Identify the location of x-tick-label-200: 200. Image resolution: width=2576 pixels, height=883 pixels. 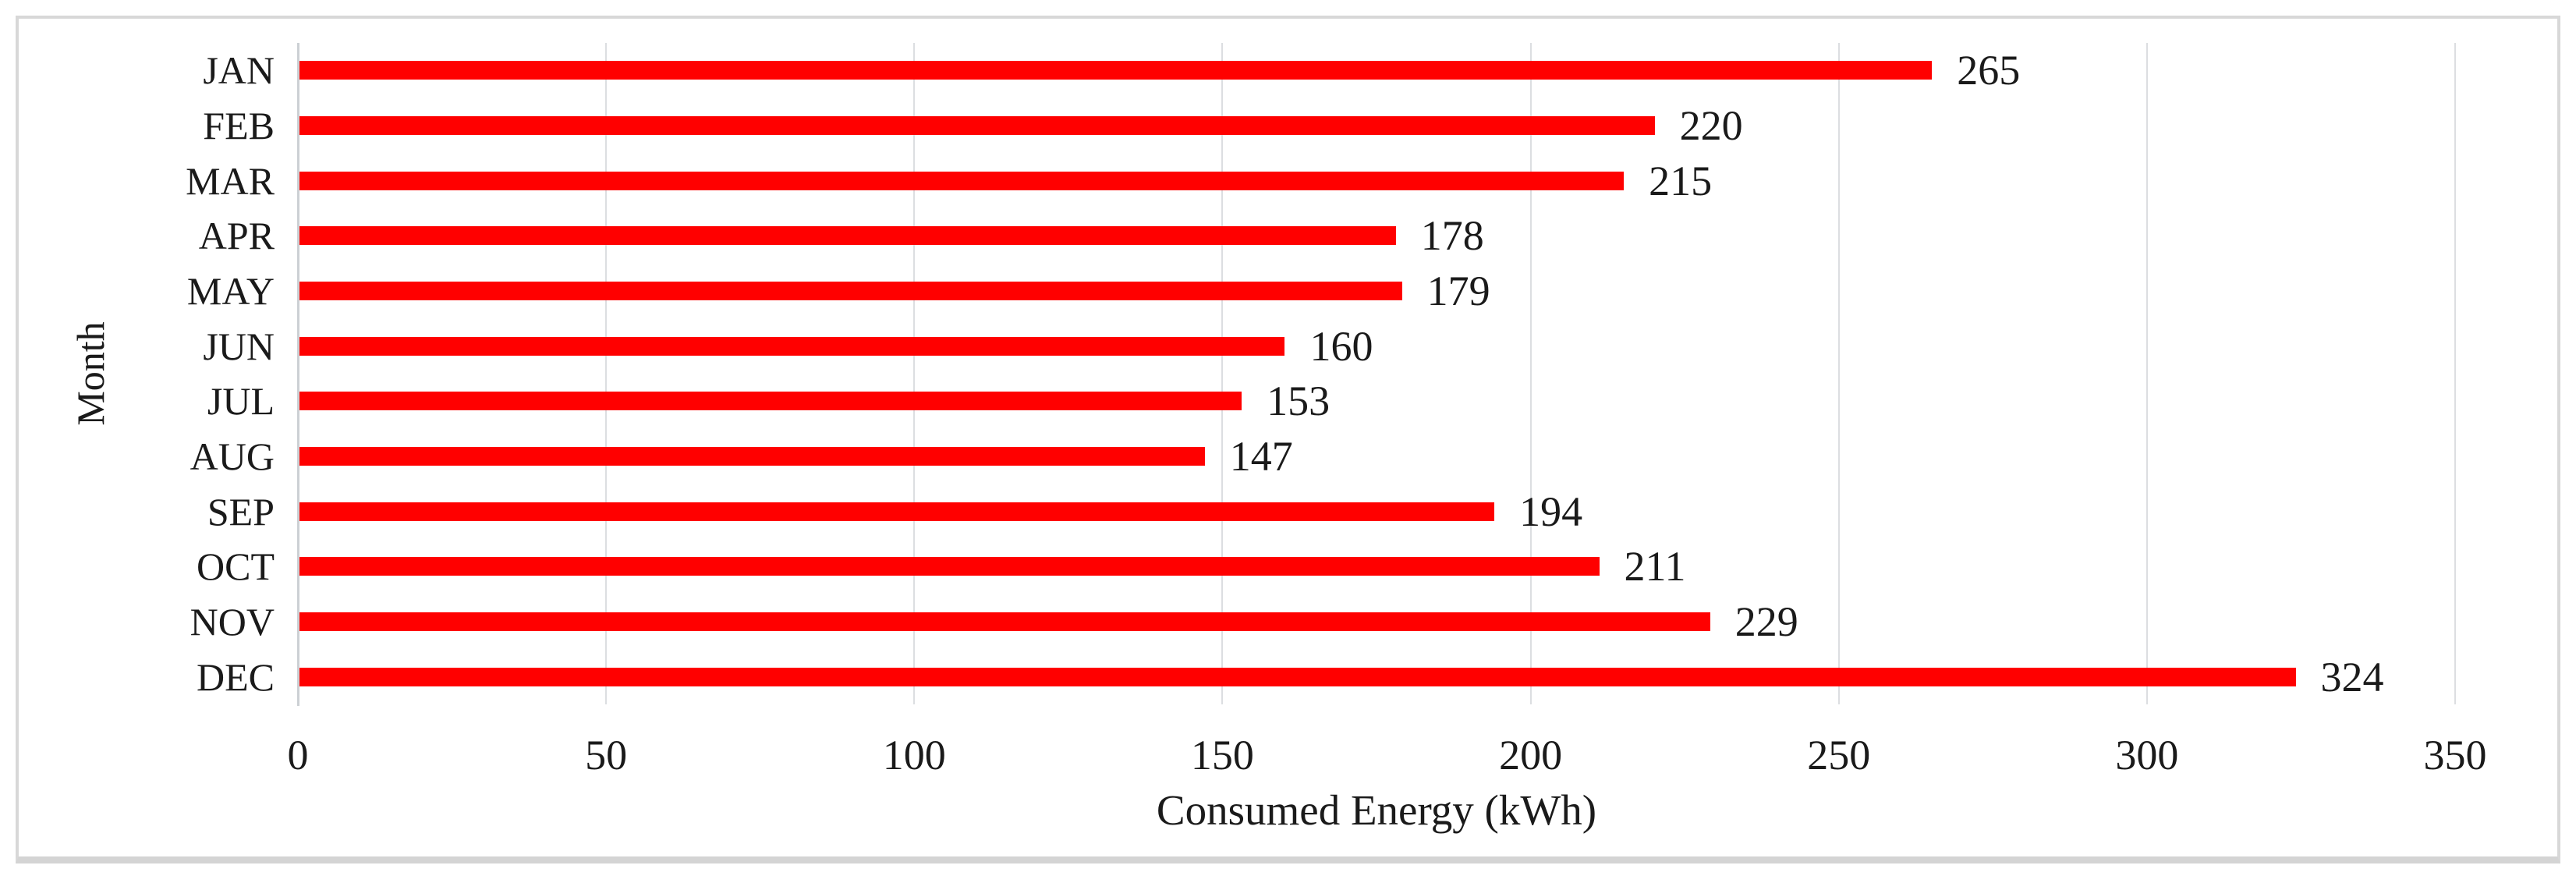
(1531, 755).